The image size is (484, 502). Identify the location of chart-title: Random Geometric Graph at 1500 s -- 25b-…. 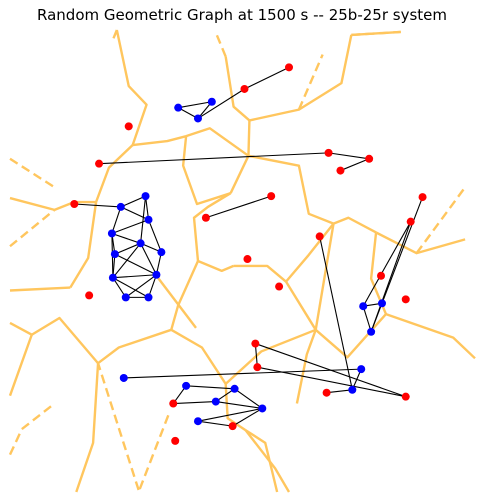
(242, 15).